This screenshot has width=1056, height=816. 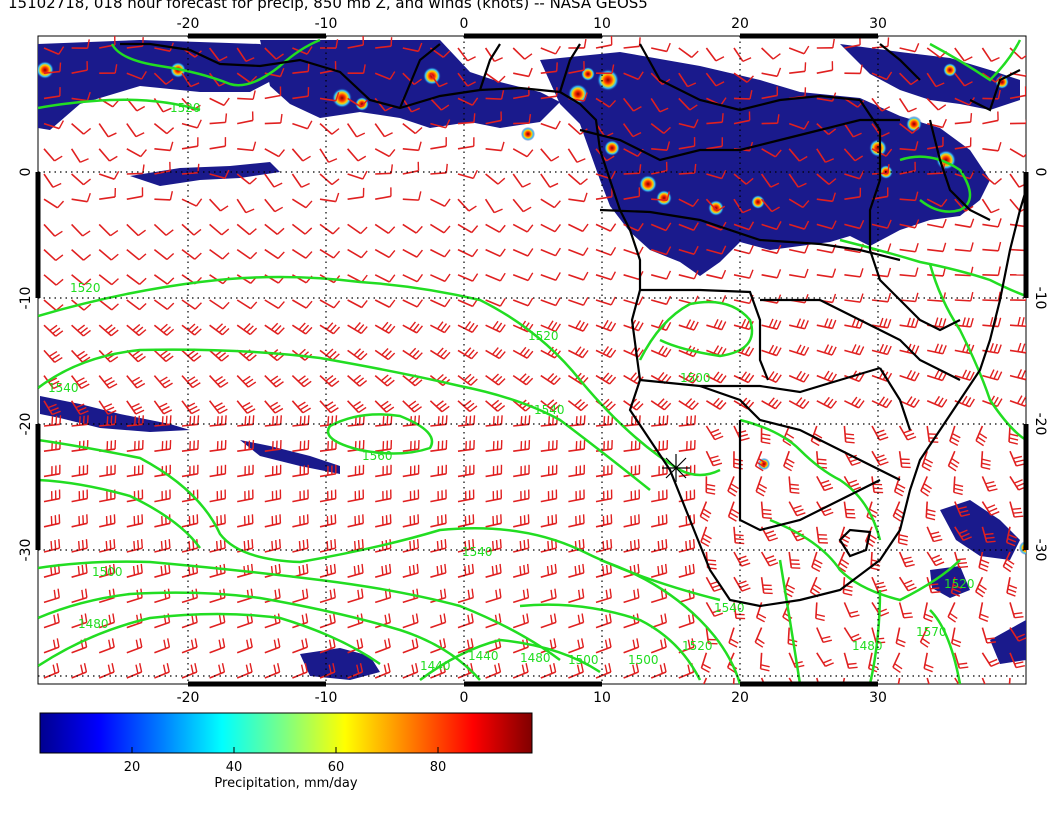 What do you see at coordinates (740, 698) in the screenshot?
I see `lon-tick-label: 20` at bounding box center [740, 698].